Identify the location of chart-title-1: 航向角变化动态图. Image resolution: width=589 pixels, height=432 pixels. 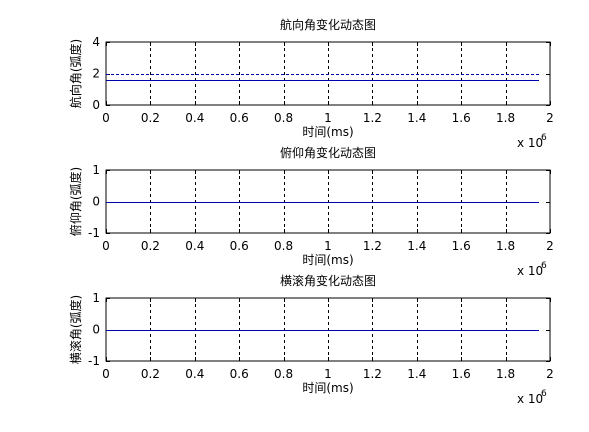
(328, 24).